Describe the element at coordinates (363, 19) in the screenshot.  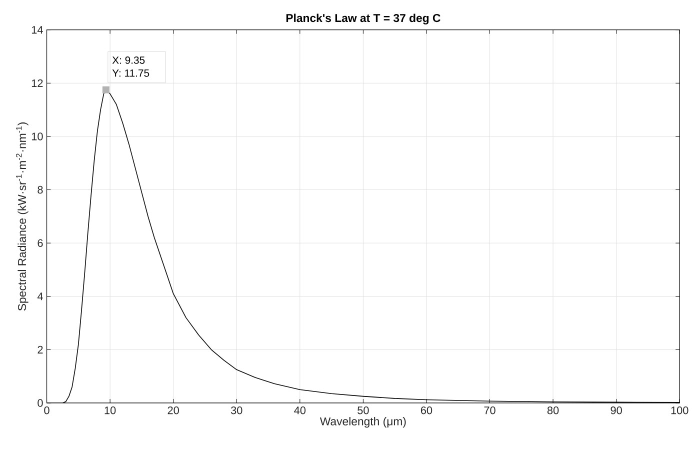
I see `chart-title: Planck's Law at T = 37 deg C` at that location.